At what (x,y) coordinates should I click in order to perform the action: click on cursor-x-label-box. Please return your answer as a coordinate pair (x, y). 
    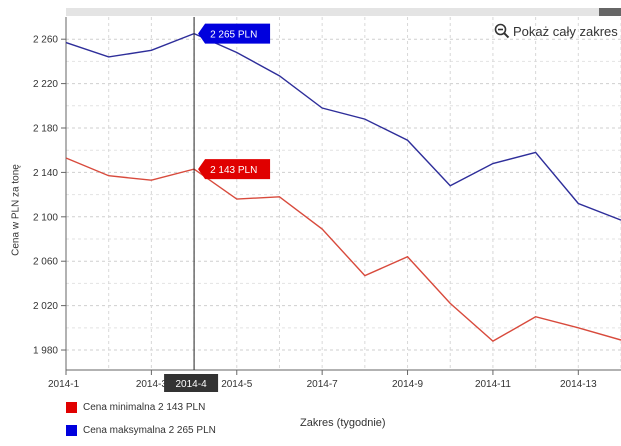
    Looking at the image, I should click on (191, 383).